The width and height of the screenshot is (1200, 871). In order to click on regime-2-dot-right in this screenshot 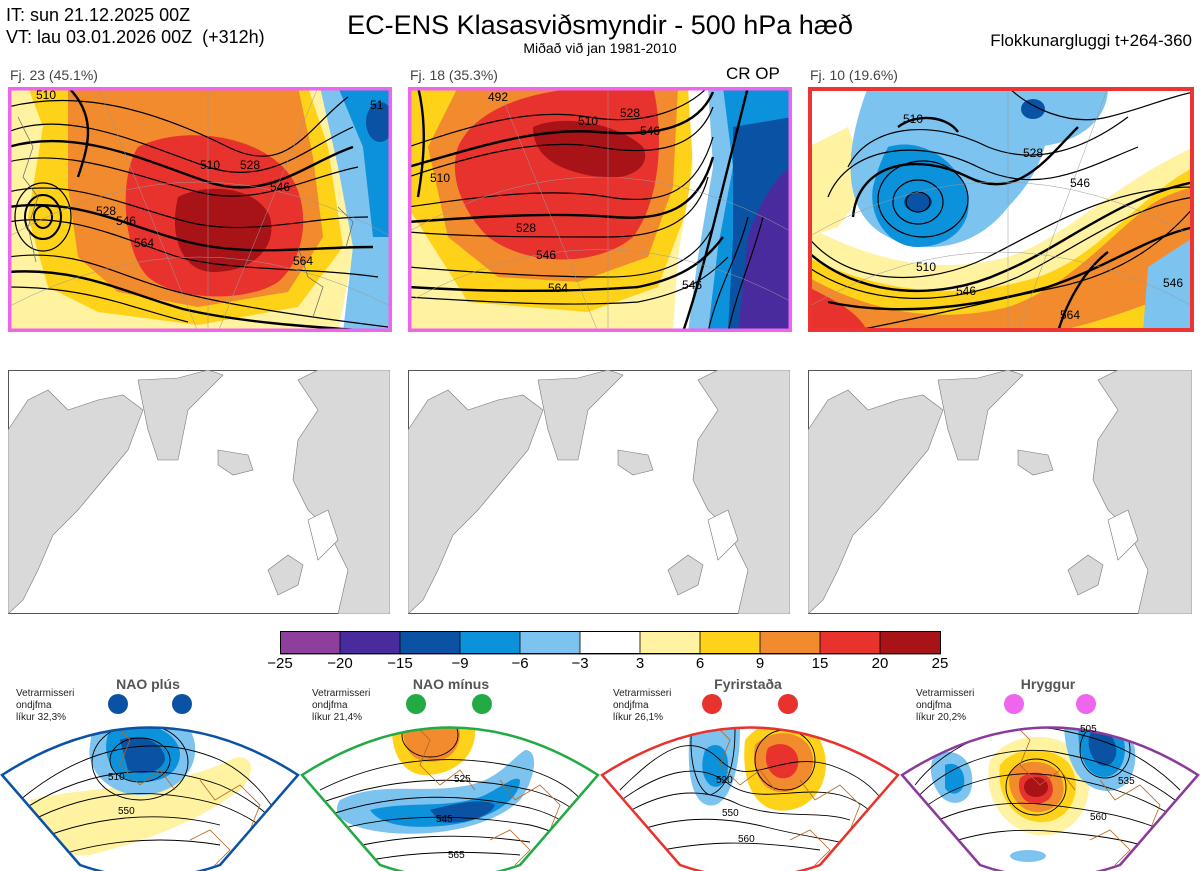, I will do `click(482, 704)`.